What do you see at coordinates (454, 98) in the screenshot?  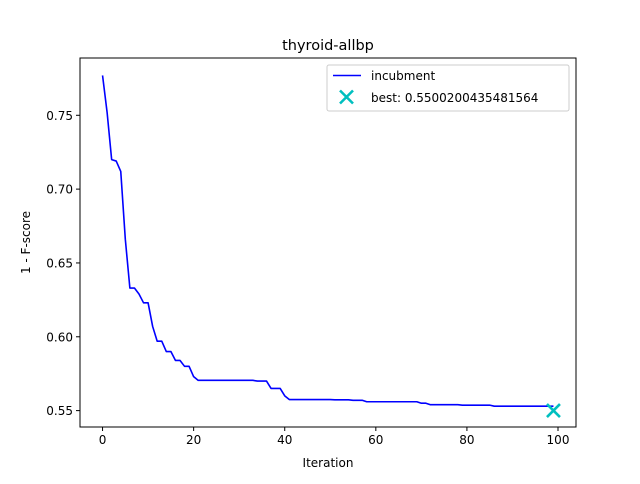 I see `legend-label-best: best: 0.5500200435481564` at bounding box center [454, 98].